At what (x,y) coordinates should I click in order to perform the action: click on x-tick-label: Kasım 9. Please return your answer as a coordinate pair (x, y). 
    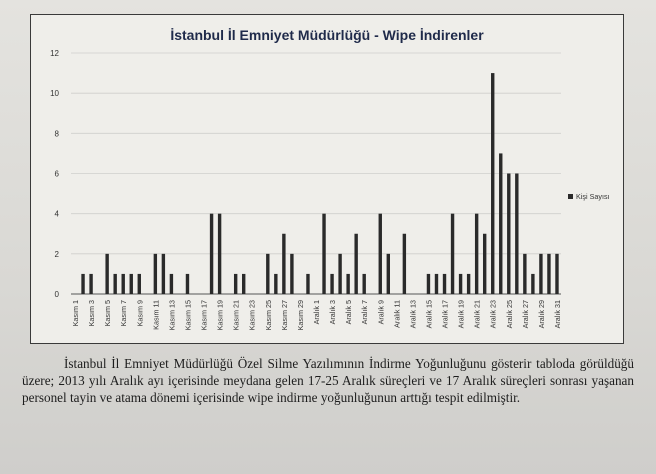
    Looking at the image, I should click on (139, 313).